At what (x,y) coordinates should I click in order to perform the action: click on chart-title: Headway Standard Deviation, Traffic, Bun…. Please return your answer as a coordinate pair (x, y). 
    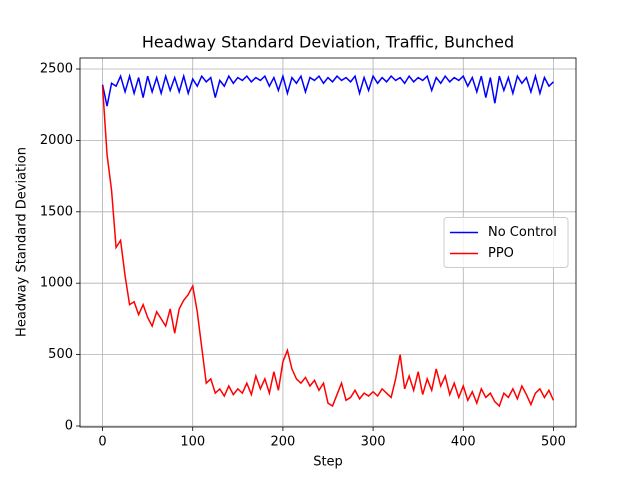
    Looking at the image, I should click on (328, 42).